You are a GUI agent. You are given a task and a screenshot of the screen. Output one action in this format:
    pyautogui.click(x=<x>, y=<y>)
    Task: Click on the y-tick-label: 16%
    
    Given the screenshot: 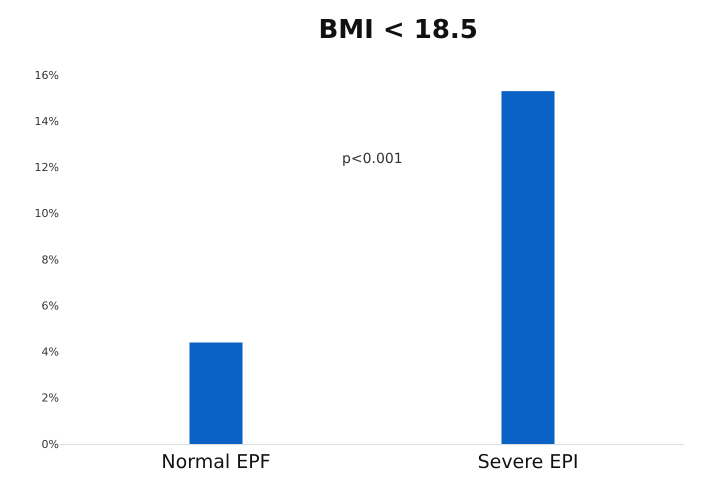 What is the action you would take?
    pyautogui.click(x=46, y=75)
    